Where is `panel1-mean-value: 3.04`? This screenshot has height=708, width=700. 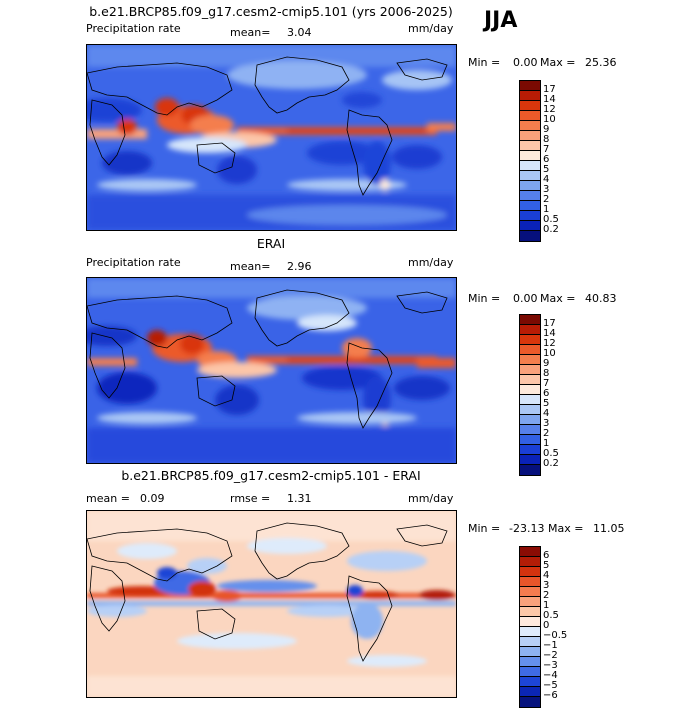
panel1-mean-value: 3.04 is located at coordinates (299, 32).